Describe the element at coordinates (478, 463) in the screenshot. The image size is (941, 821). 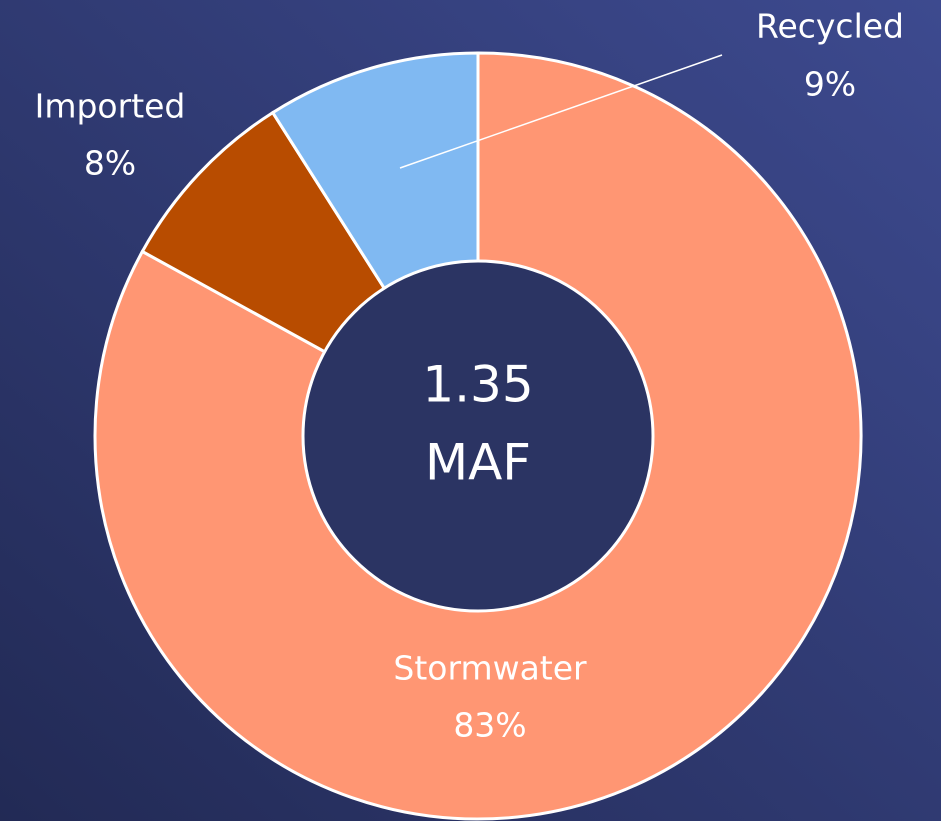
I see `center-text: MAF` at that location.